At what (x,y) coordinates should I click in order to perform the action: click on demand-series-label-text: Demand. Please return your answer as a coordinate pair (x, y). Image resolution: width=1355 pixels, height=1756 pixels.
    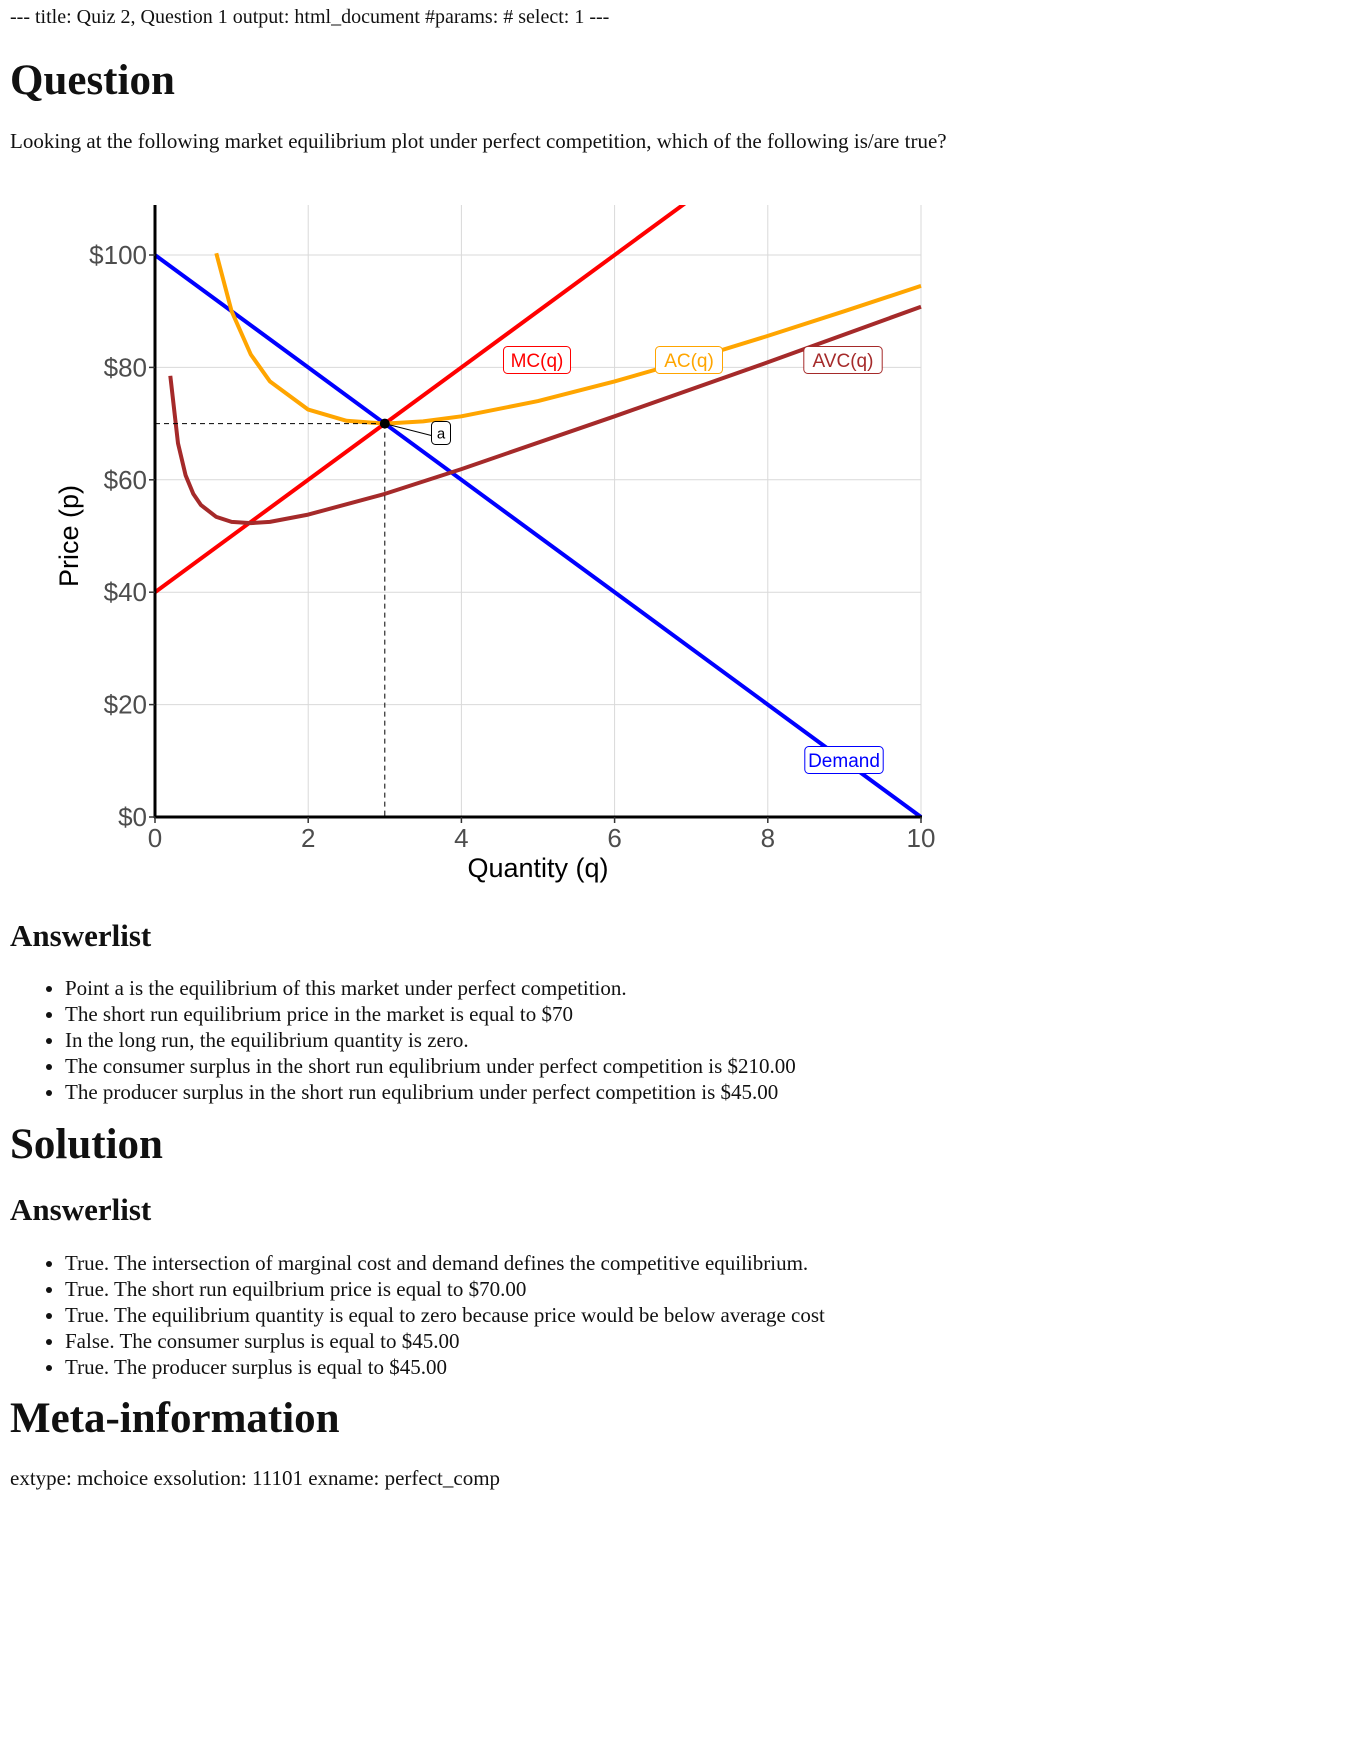
    Looking at the image, I should click on (844, 761).